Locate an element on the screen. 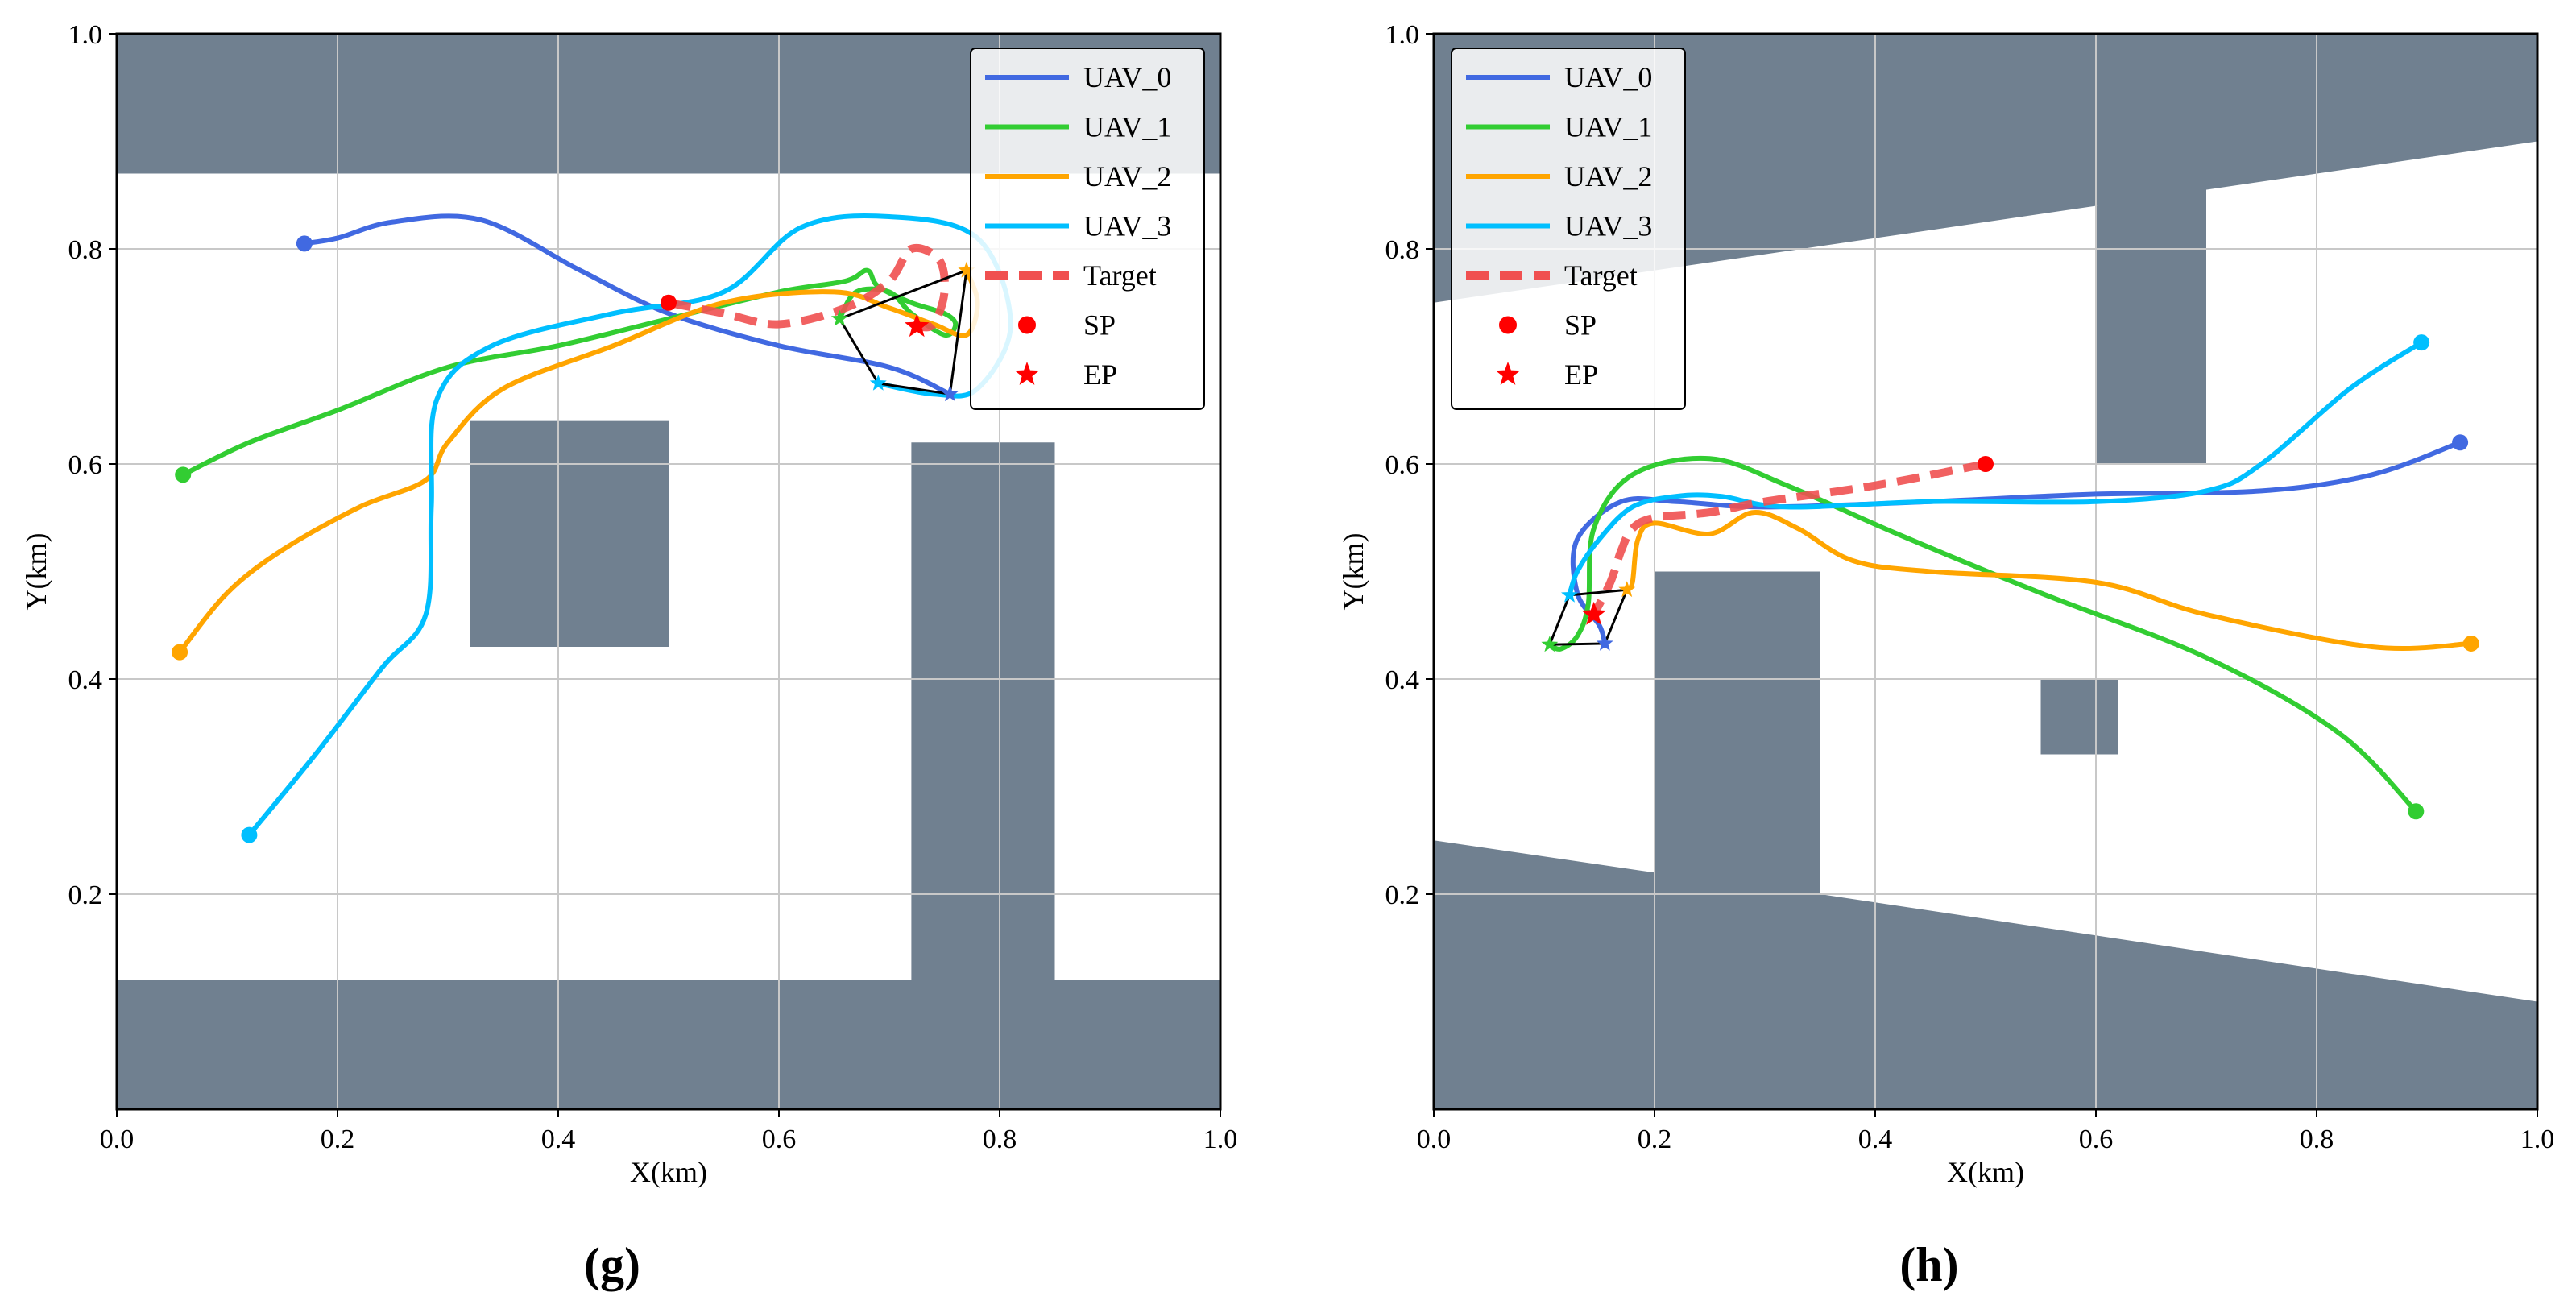 This screenshot has width=2576, height=1313. x-tick-label: 0.2 is located at coordinates (338, 1139).